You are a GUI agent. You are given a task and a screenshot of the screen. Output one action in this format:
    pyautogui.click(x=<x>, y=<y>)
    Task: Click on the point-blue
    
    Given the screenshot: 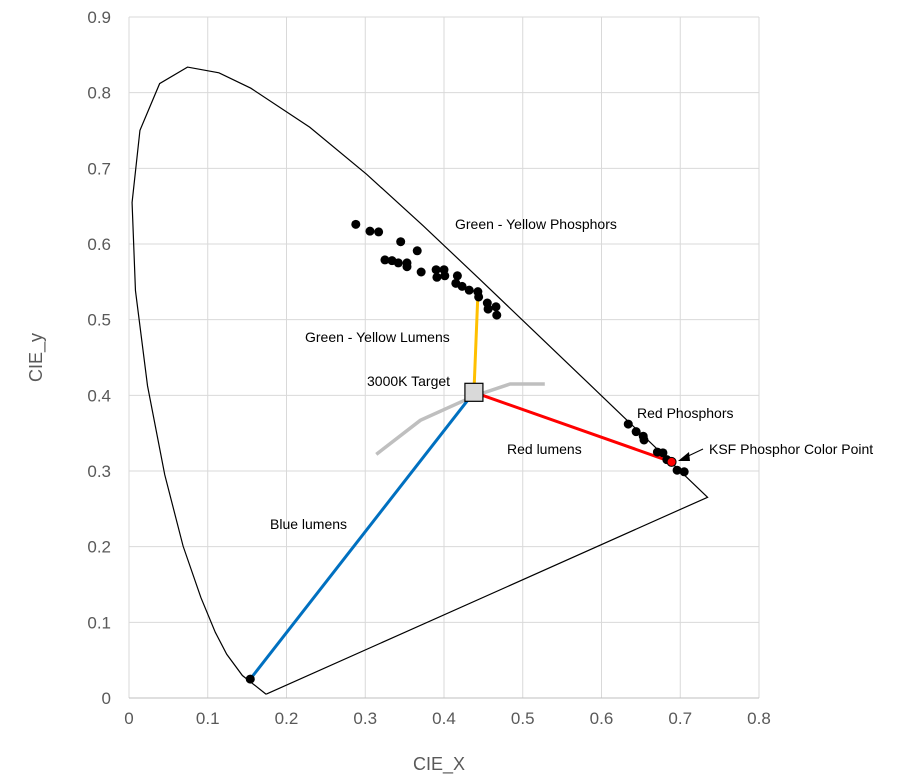 What is the action you would take?
    pyautogui.click(x=250, y=679)
    